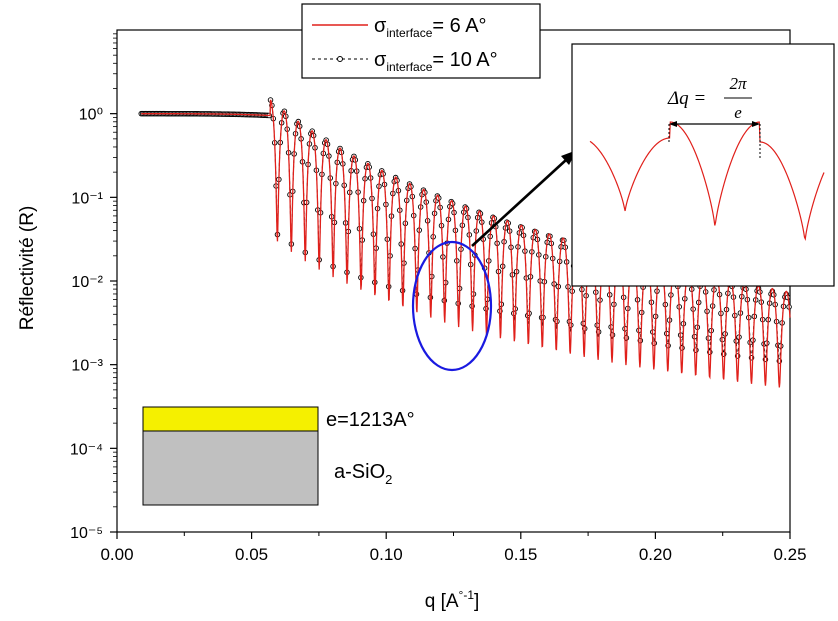 This screenshot has height=621, width=838. What do you see at coordinates (370, 420) in the screenshot?
I see `film-thickness-label: e=1213A°` at bounding box center [370, 420].